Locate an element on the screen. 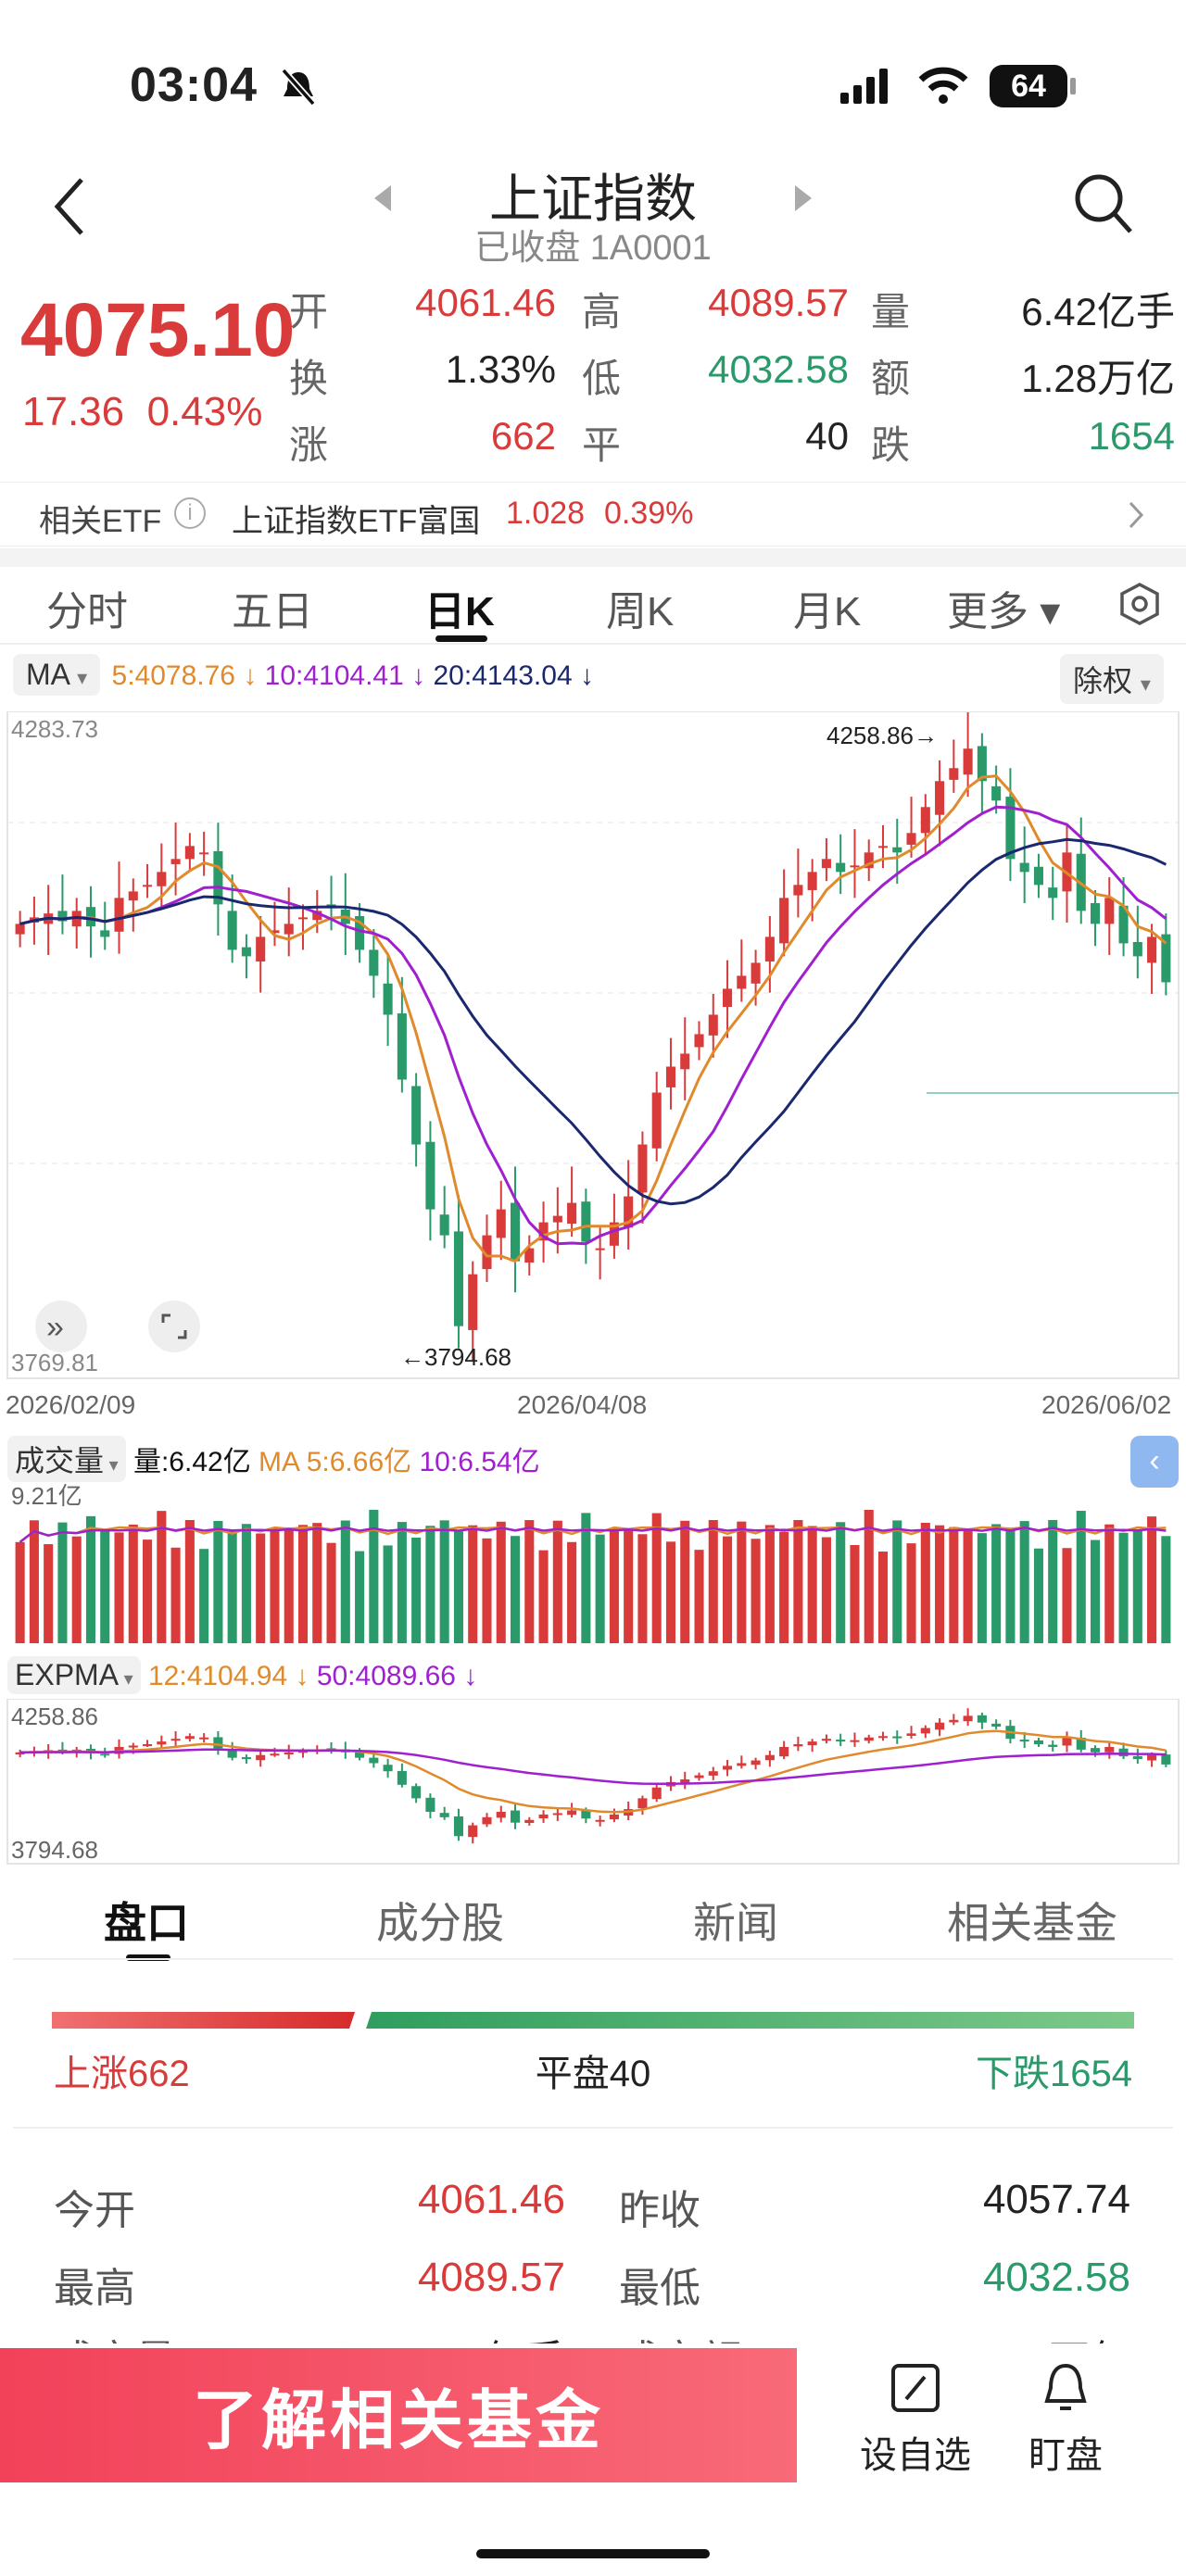 This screenshot has height=2576, width=1186. tab-five-day: 五日 is located at coordinates (272, 612).